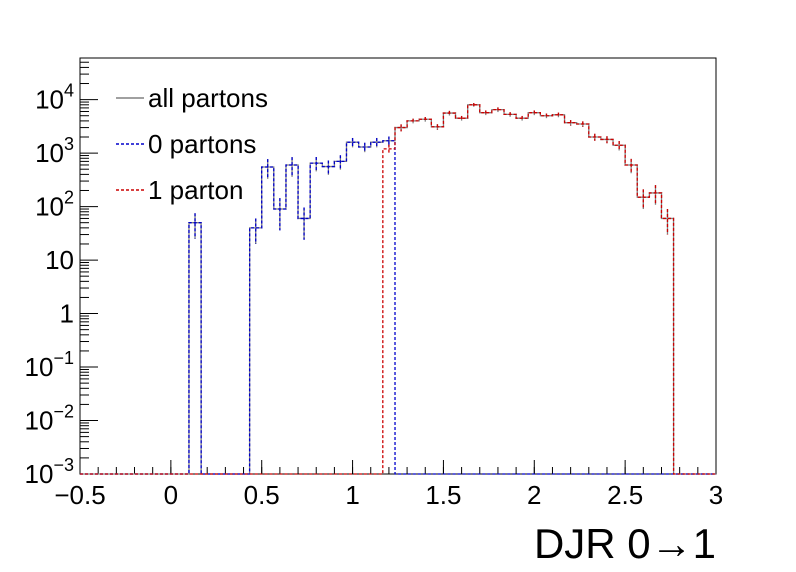  I want to click on x-tick-label: 3, so click(716, 495).